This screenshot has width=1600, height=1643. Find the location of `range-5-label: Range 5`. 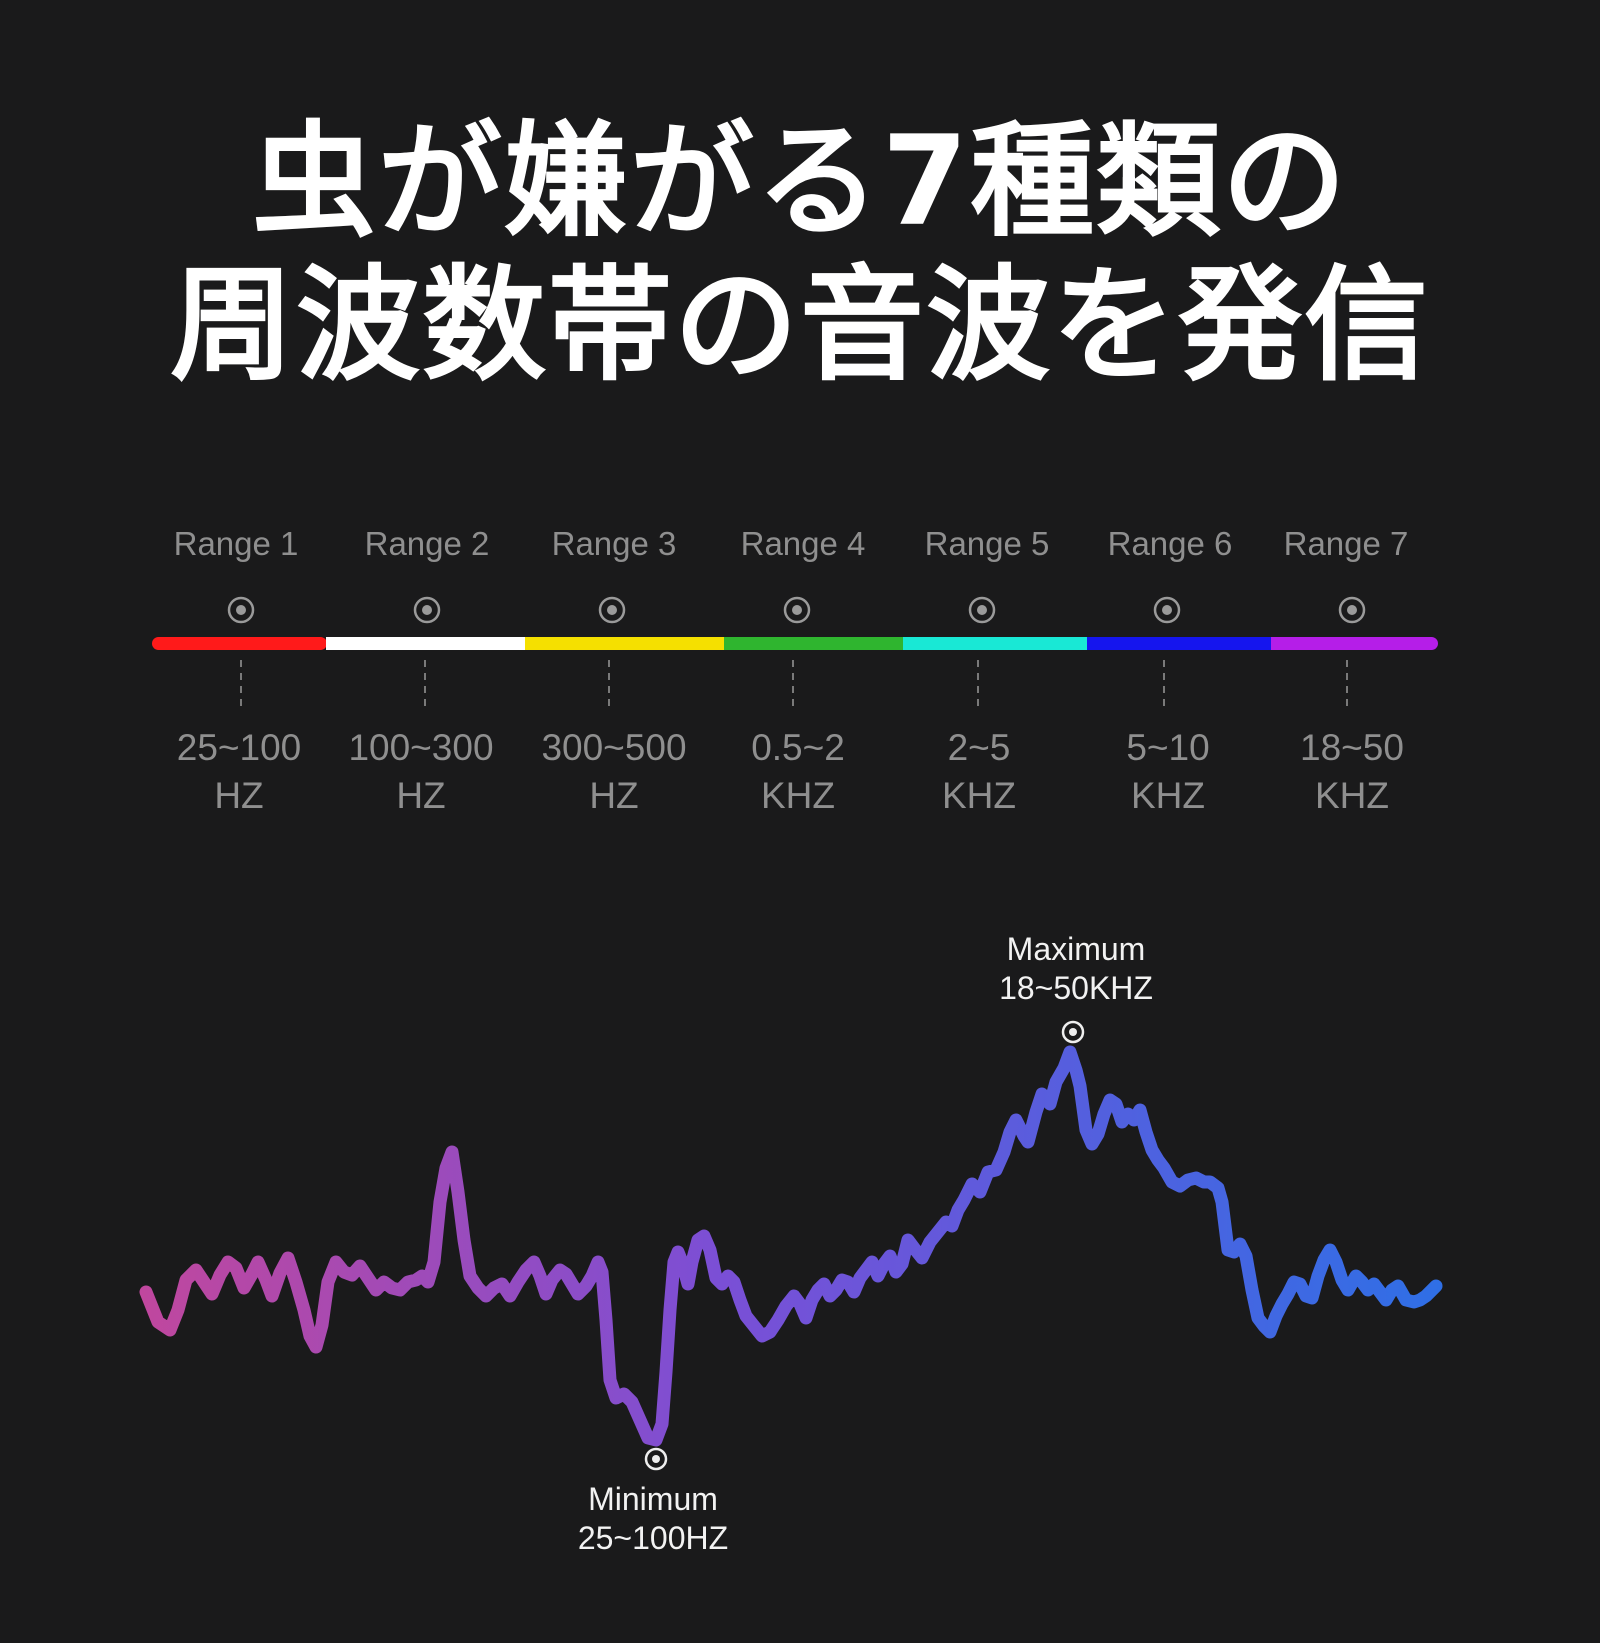

range-5-label: Range 5 is located at coordinates (987, 543).